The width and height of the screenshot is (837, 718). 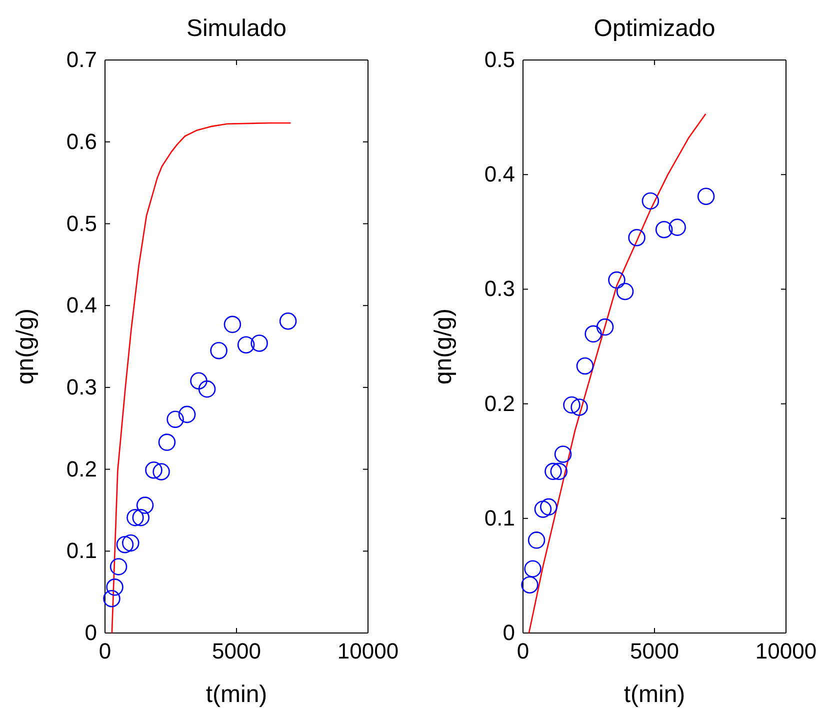 I want to click on y-tick-label: 0.7, so click(x=81, y=59).